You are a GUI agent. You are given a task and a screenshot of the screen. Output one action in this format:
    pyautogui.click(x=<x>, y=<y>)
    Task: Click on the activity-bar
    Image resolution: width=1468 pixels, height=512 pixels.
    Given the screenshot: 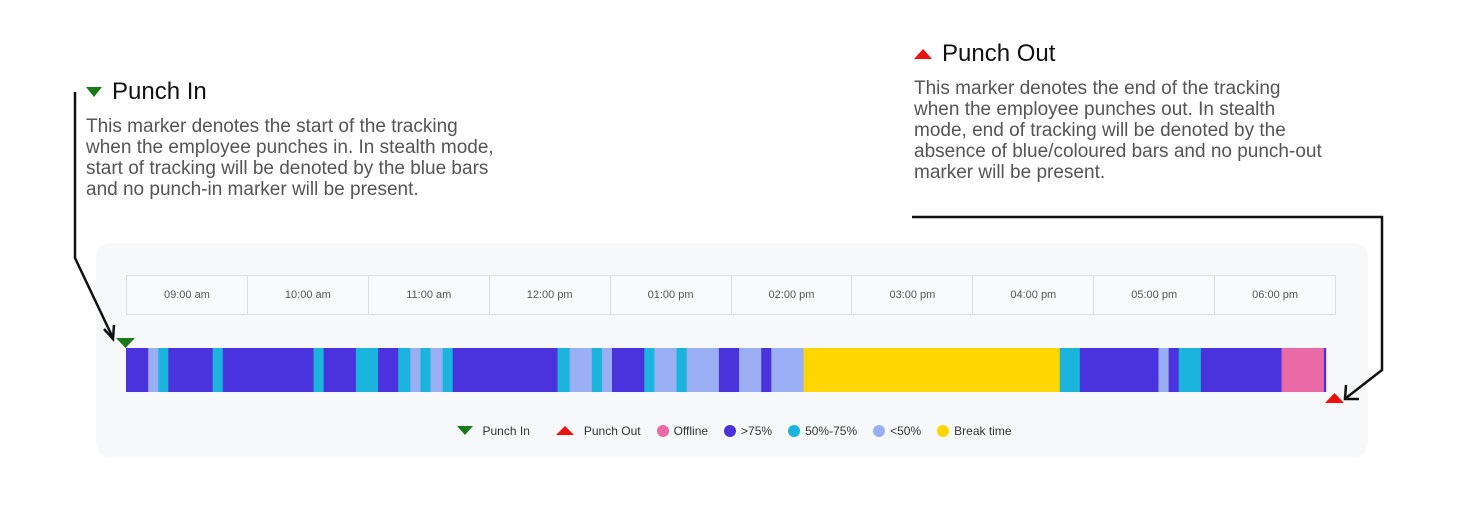 What is the action you would take?
    pyautogui.click(x=726, y=370)
    